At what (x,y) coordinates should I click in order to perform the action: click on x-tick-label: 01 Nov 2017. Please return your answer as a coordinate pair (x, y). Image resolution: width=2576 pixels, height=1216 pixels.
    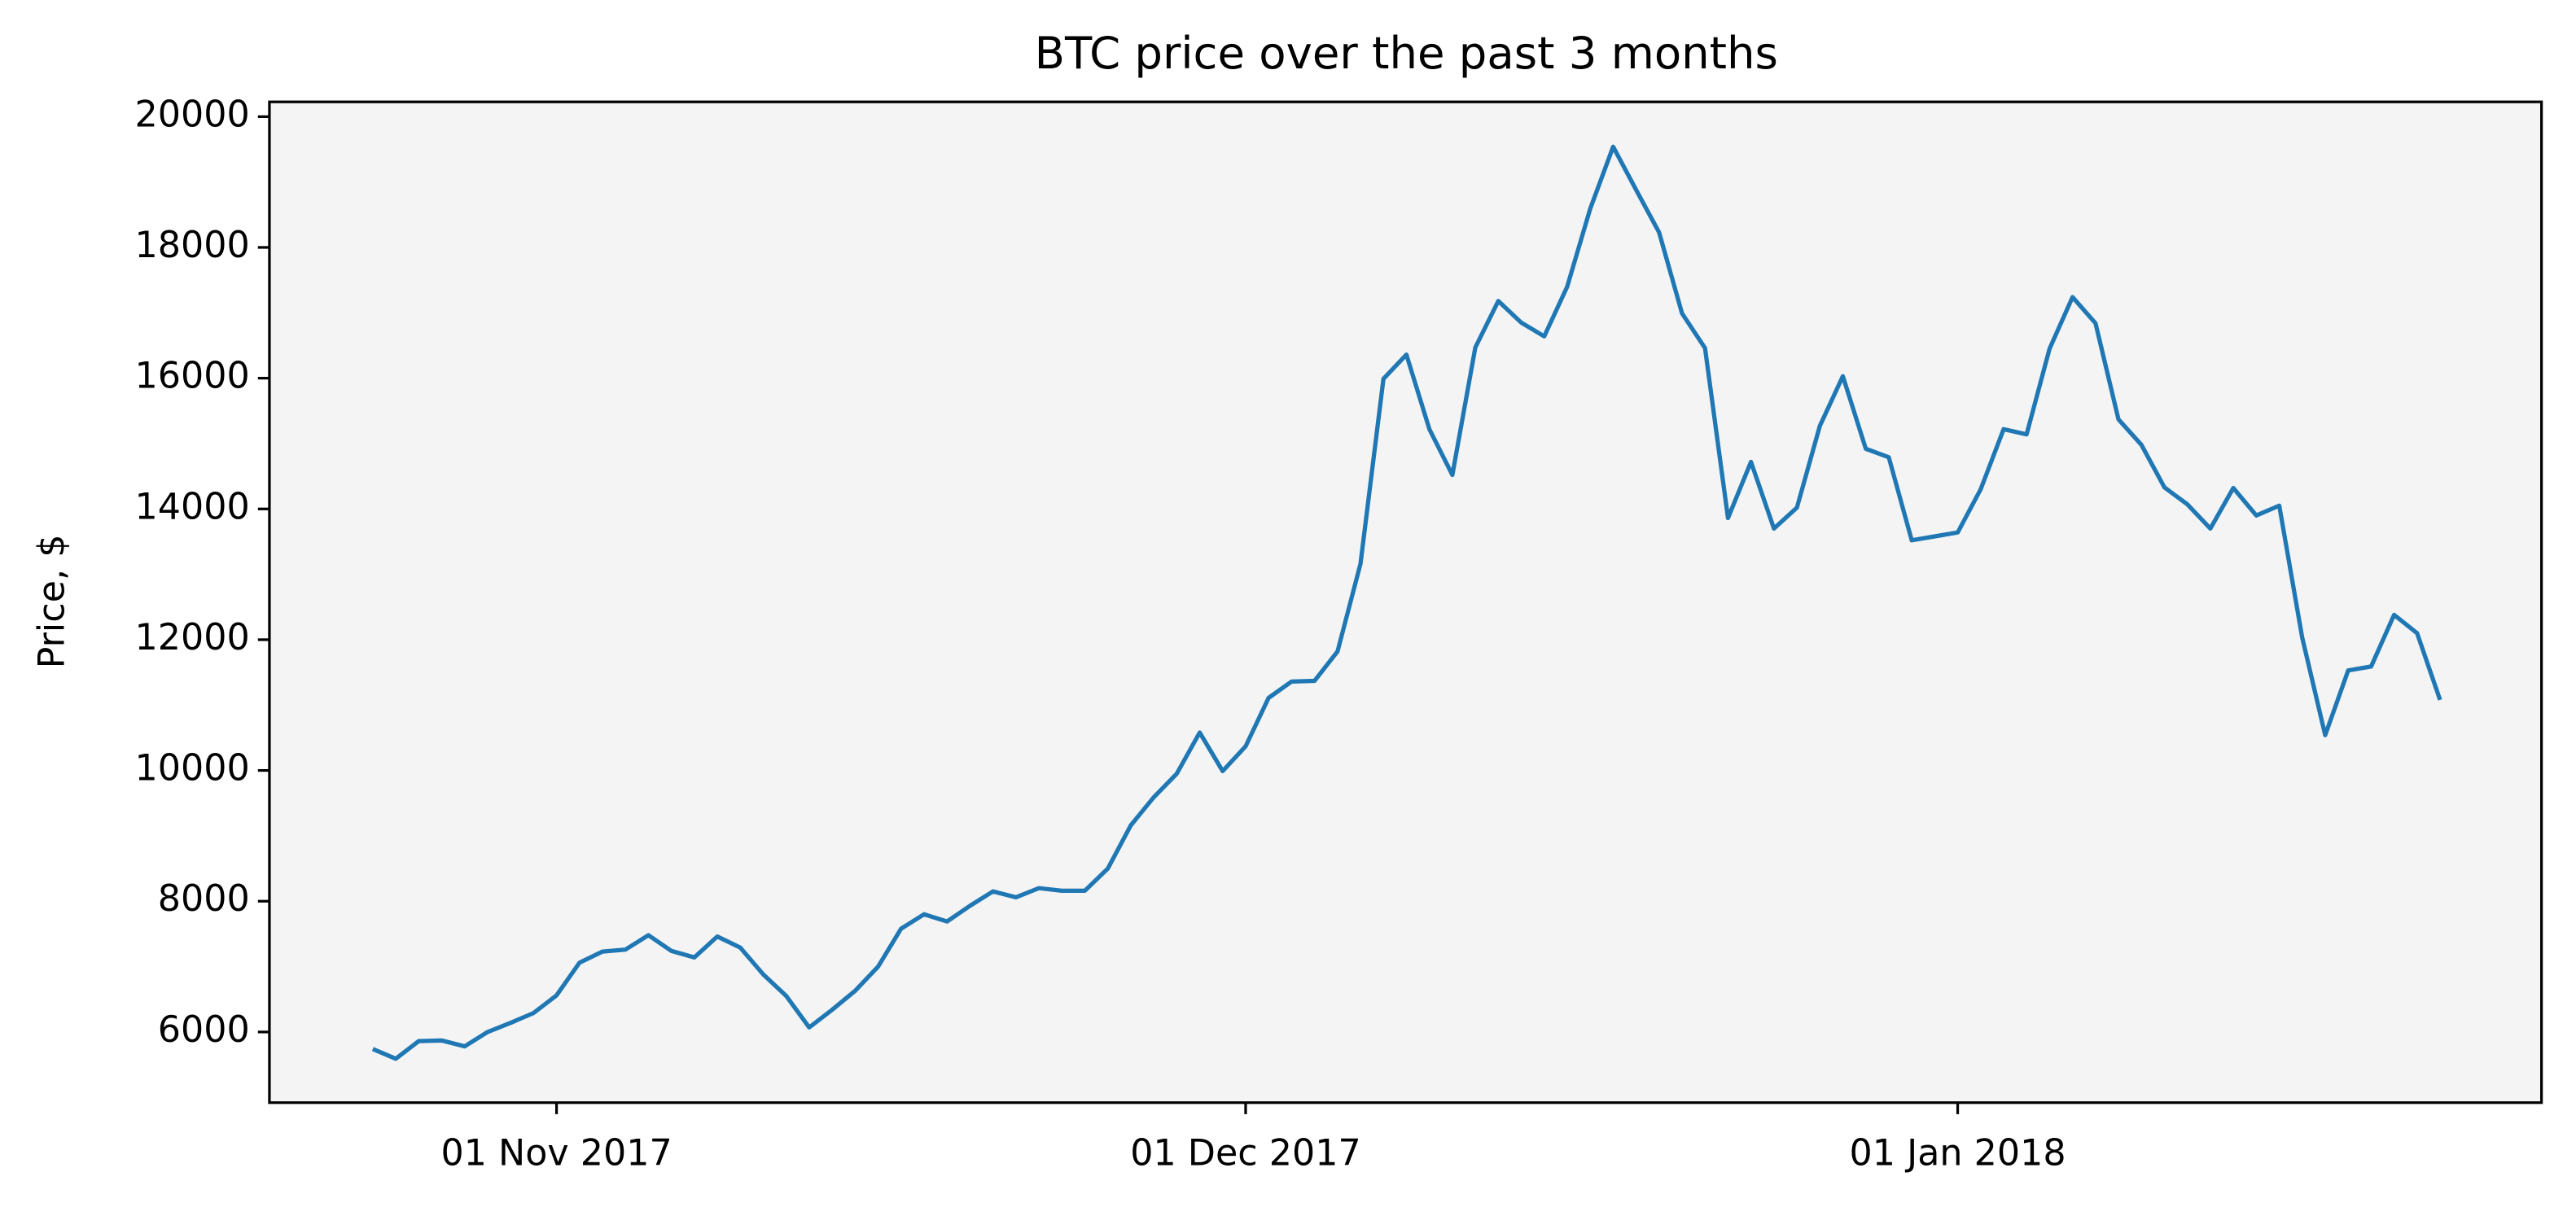
    Looking at the image, I should click on (556, 1153).